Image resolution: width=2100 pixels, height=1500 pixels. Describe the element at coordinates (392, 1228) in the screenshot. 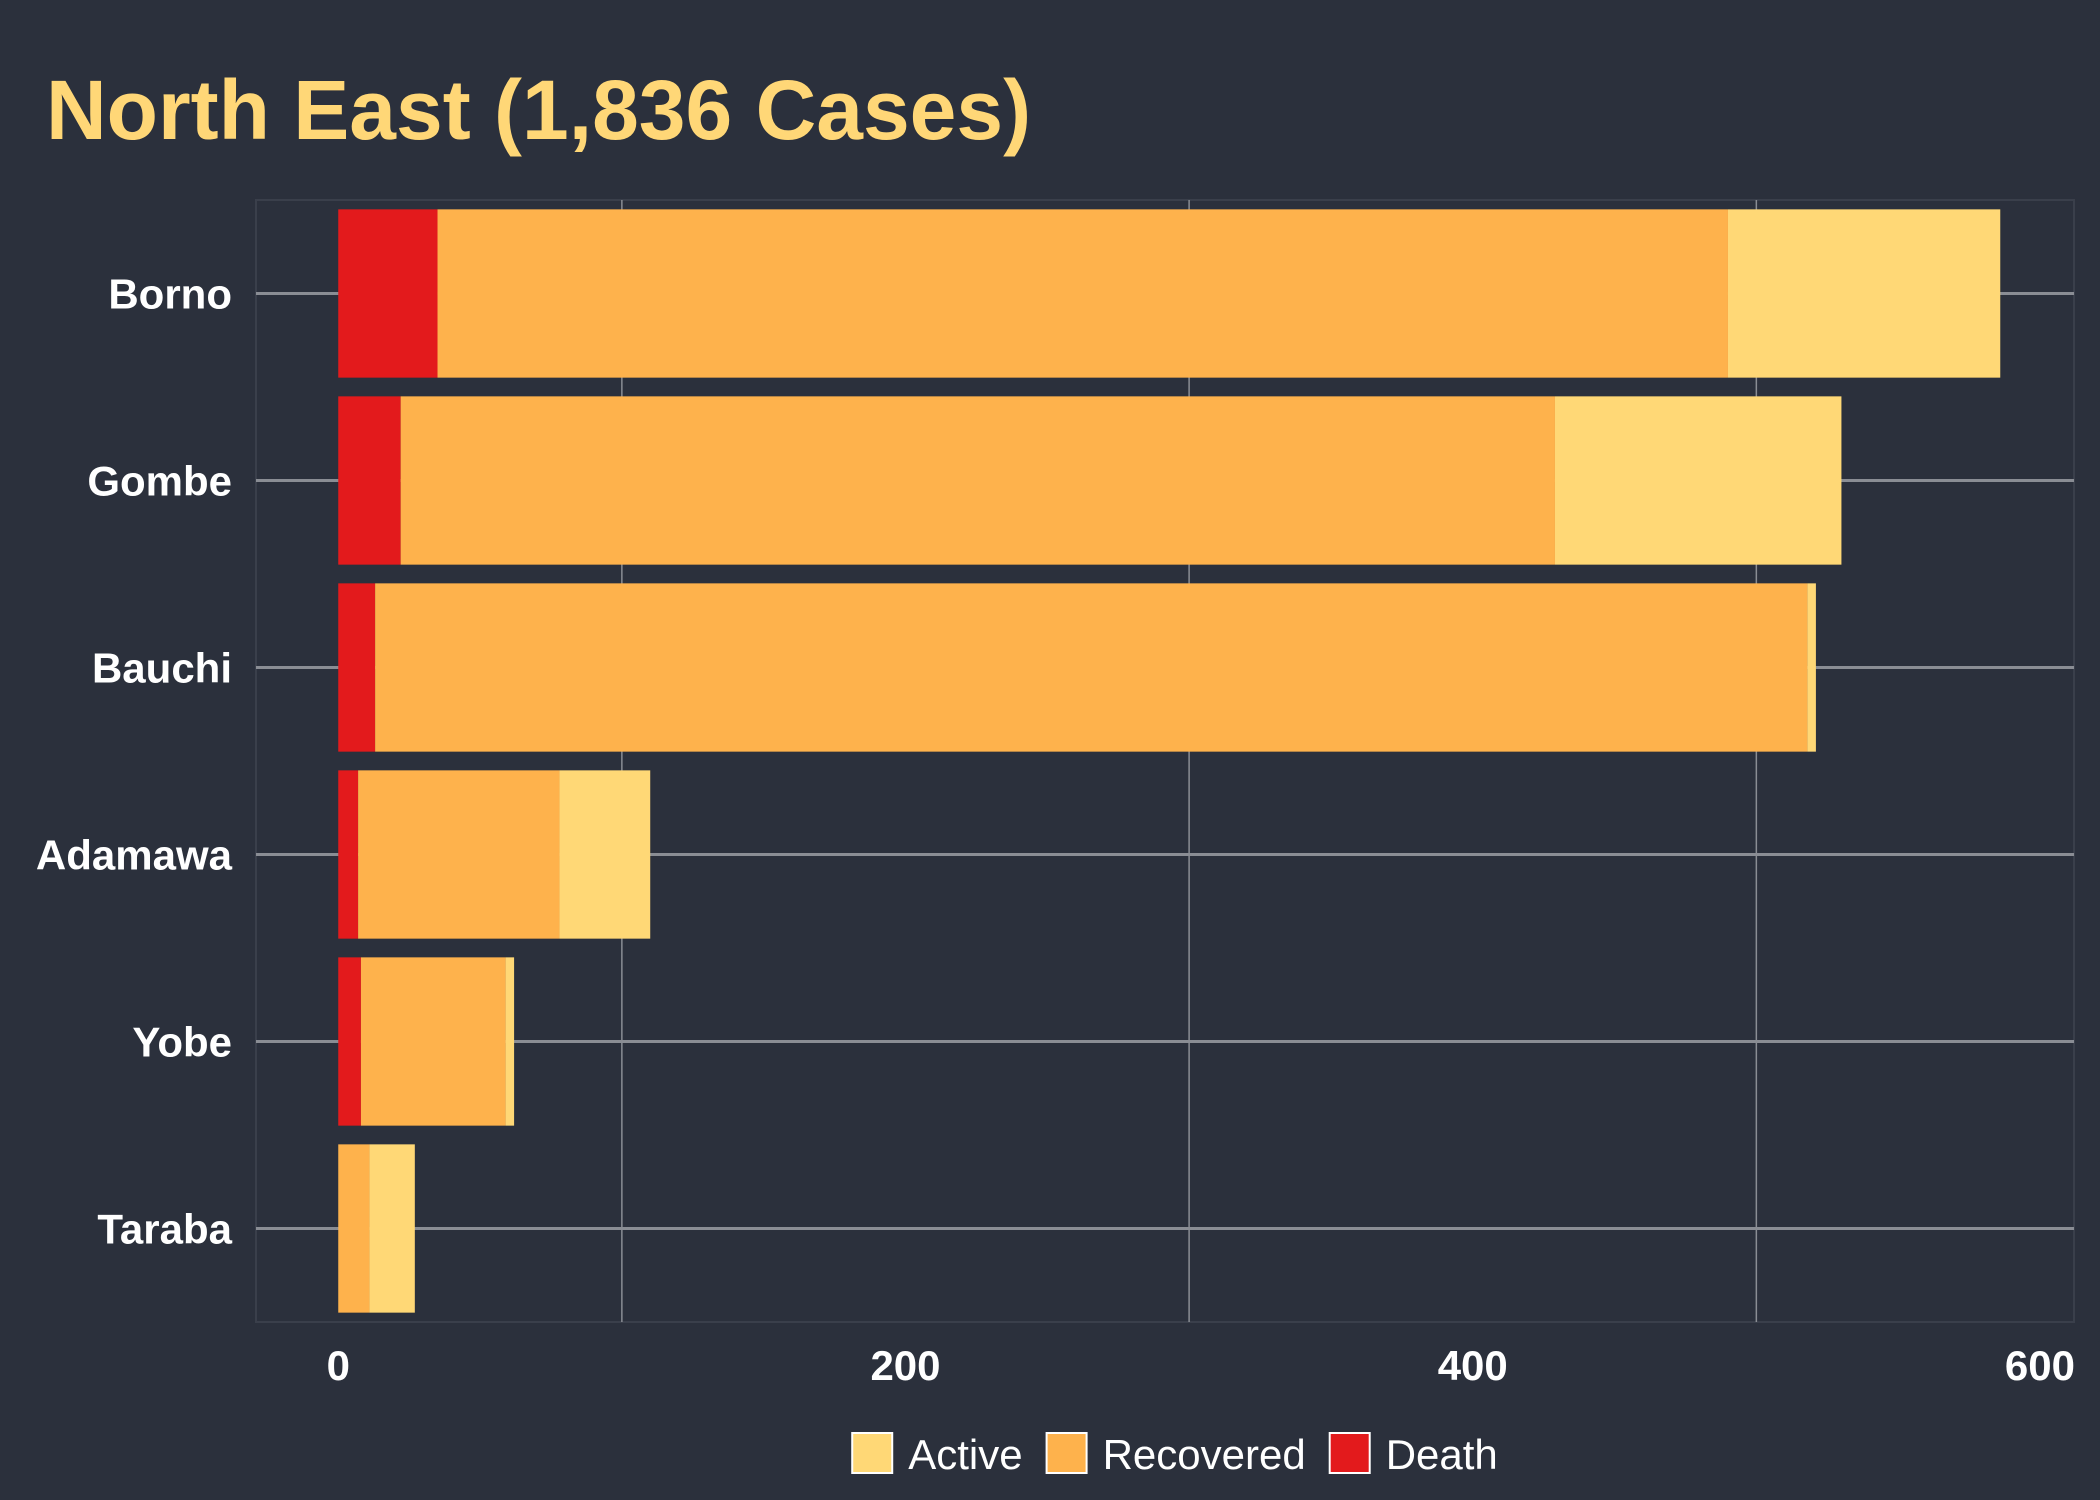

I see `bar-active-taraba` at that location.